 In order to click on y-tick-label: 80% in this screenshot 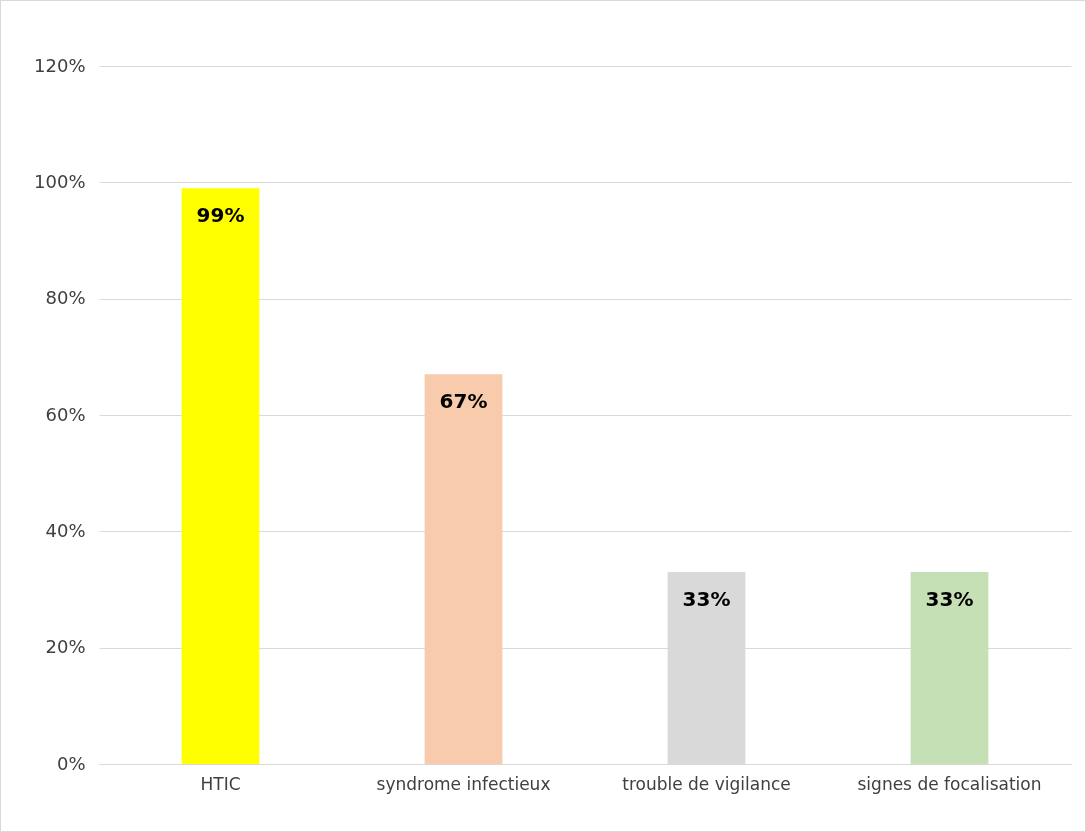, I will do `click(65, 298)`.